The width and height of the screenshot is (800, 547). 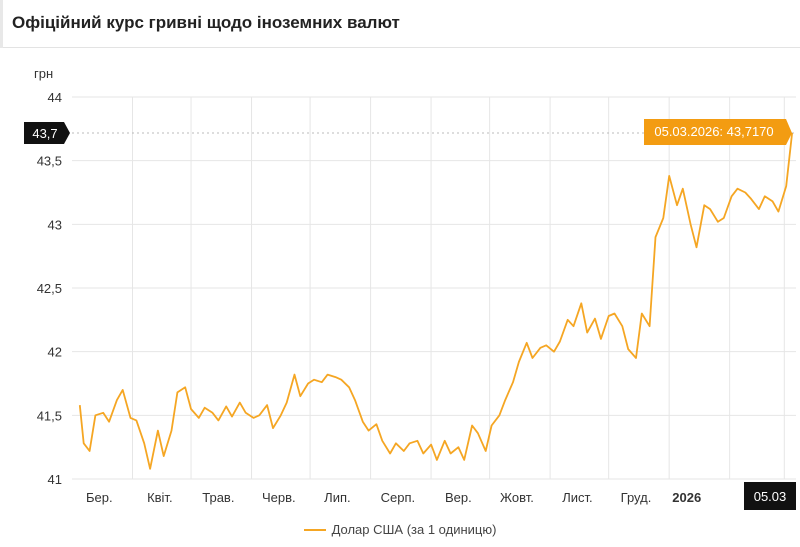 I want to click on y-axis-ticks: 41 41,5 42 42,5 43 43,5 44, so click(x=49, y=288).